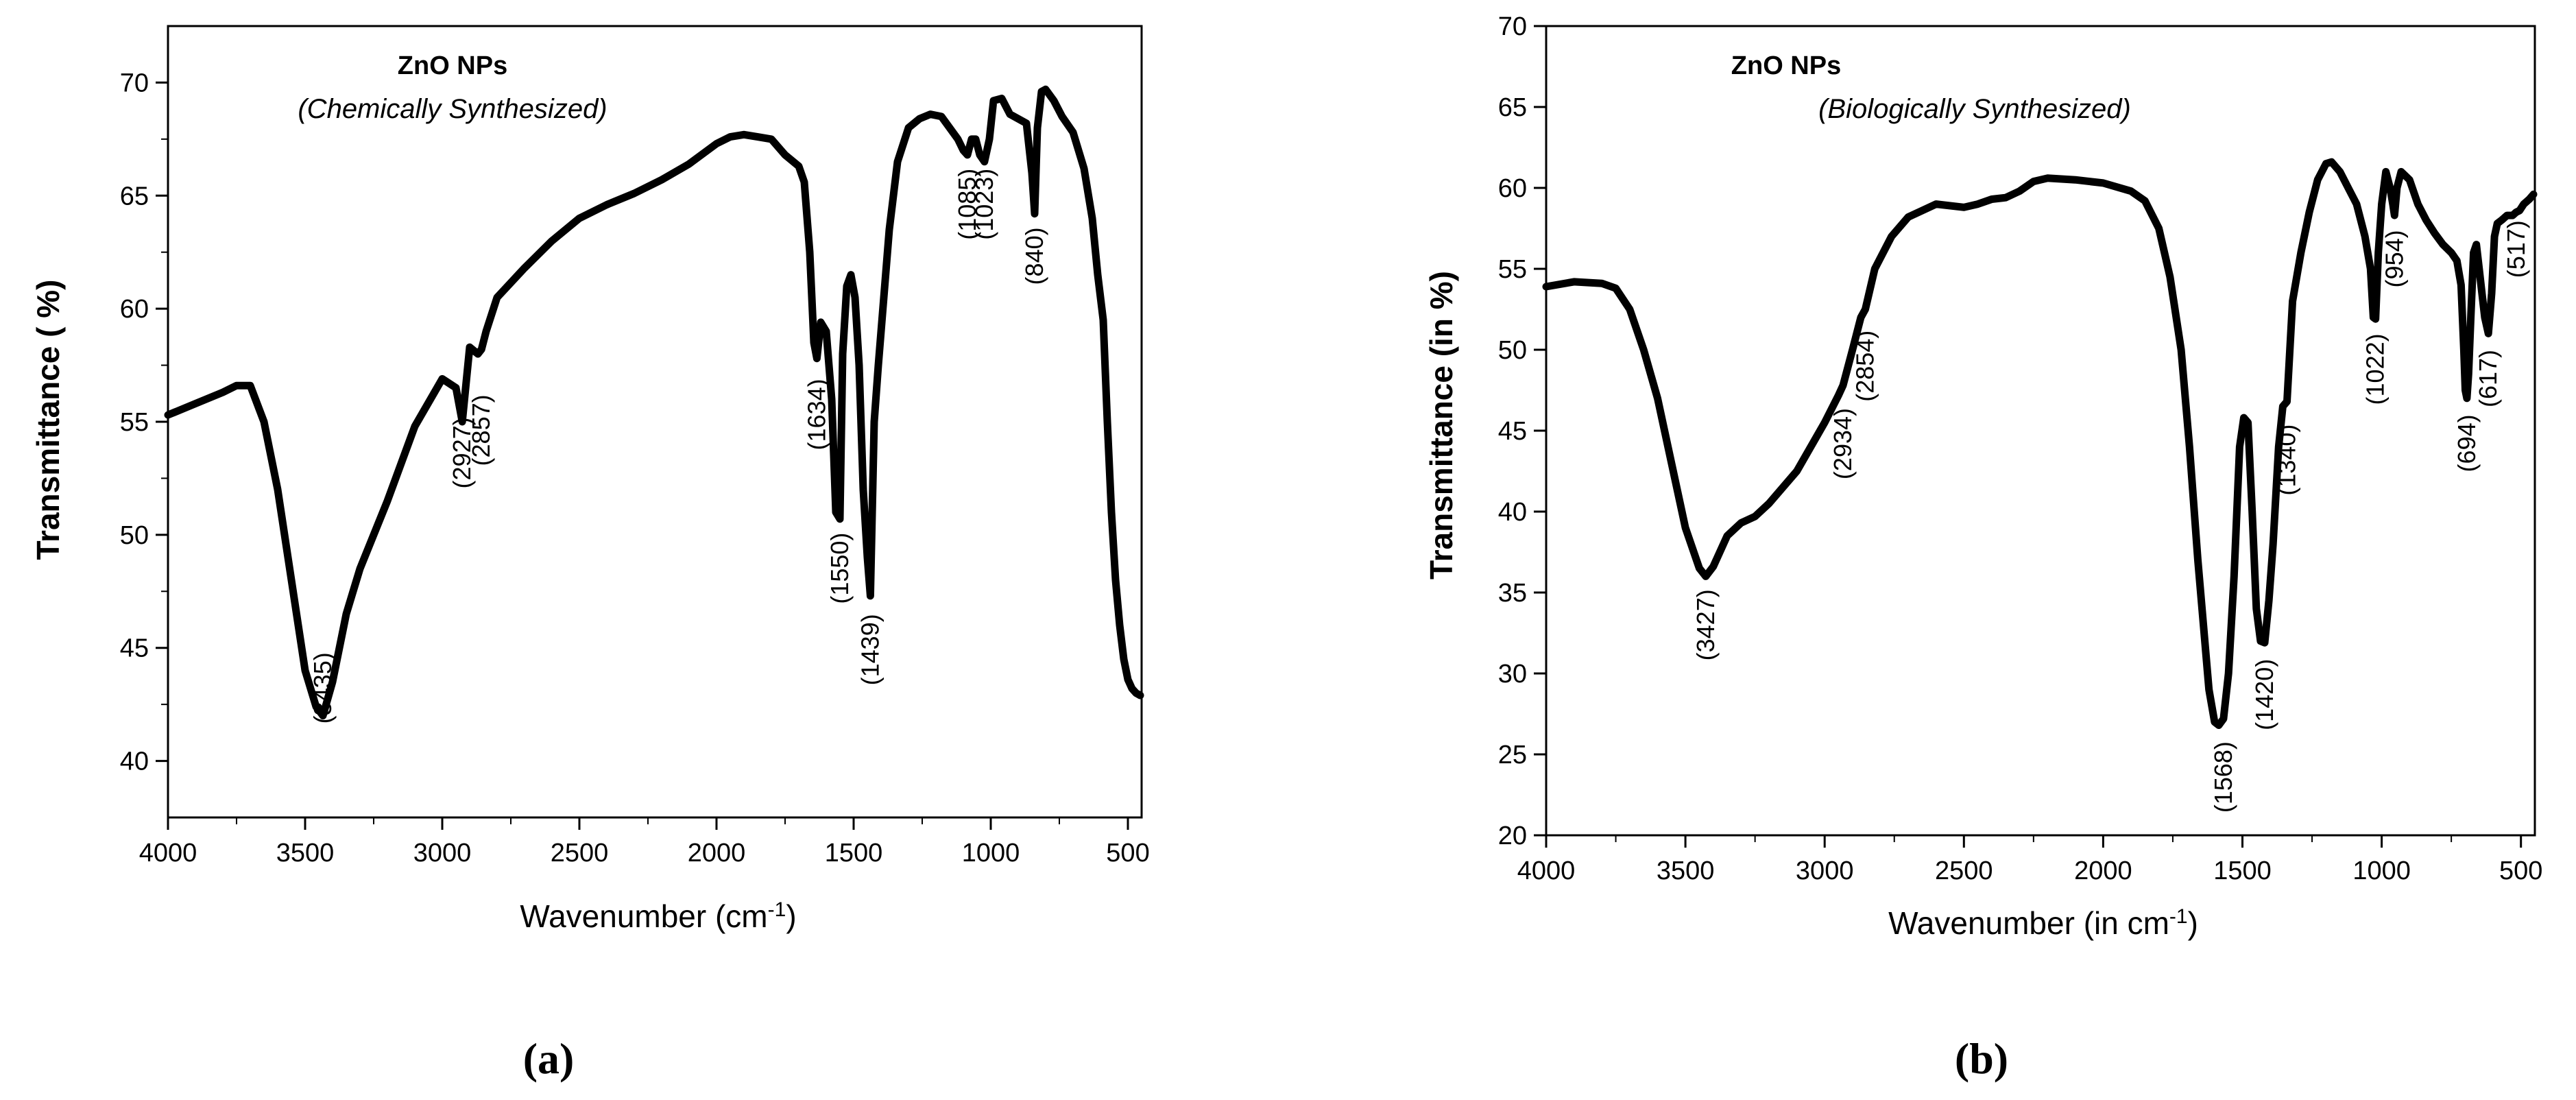 This screenshot has width=2576, height=1100. What do you see at coordinates (481, 430) in the screenshot?
I see `peak-label: (2857)` at bounding box center [481, 430].